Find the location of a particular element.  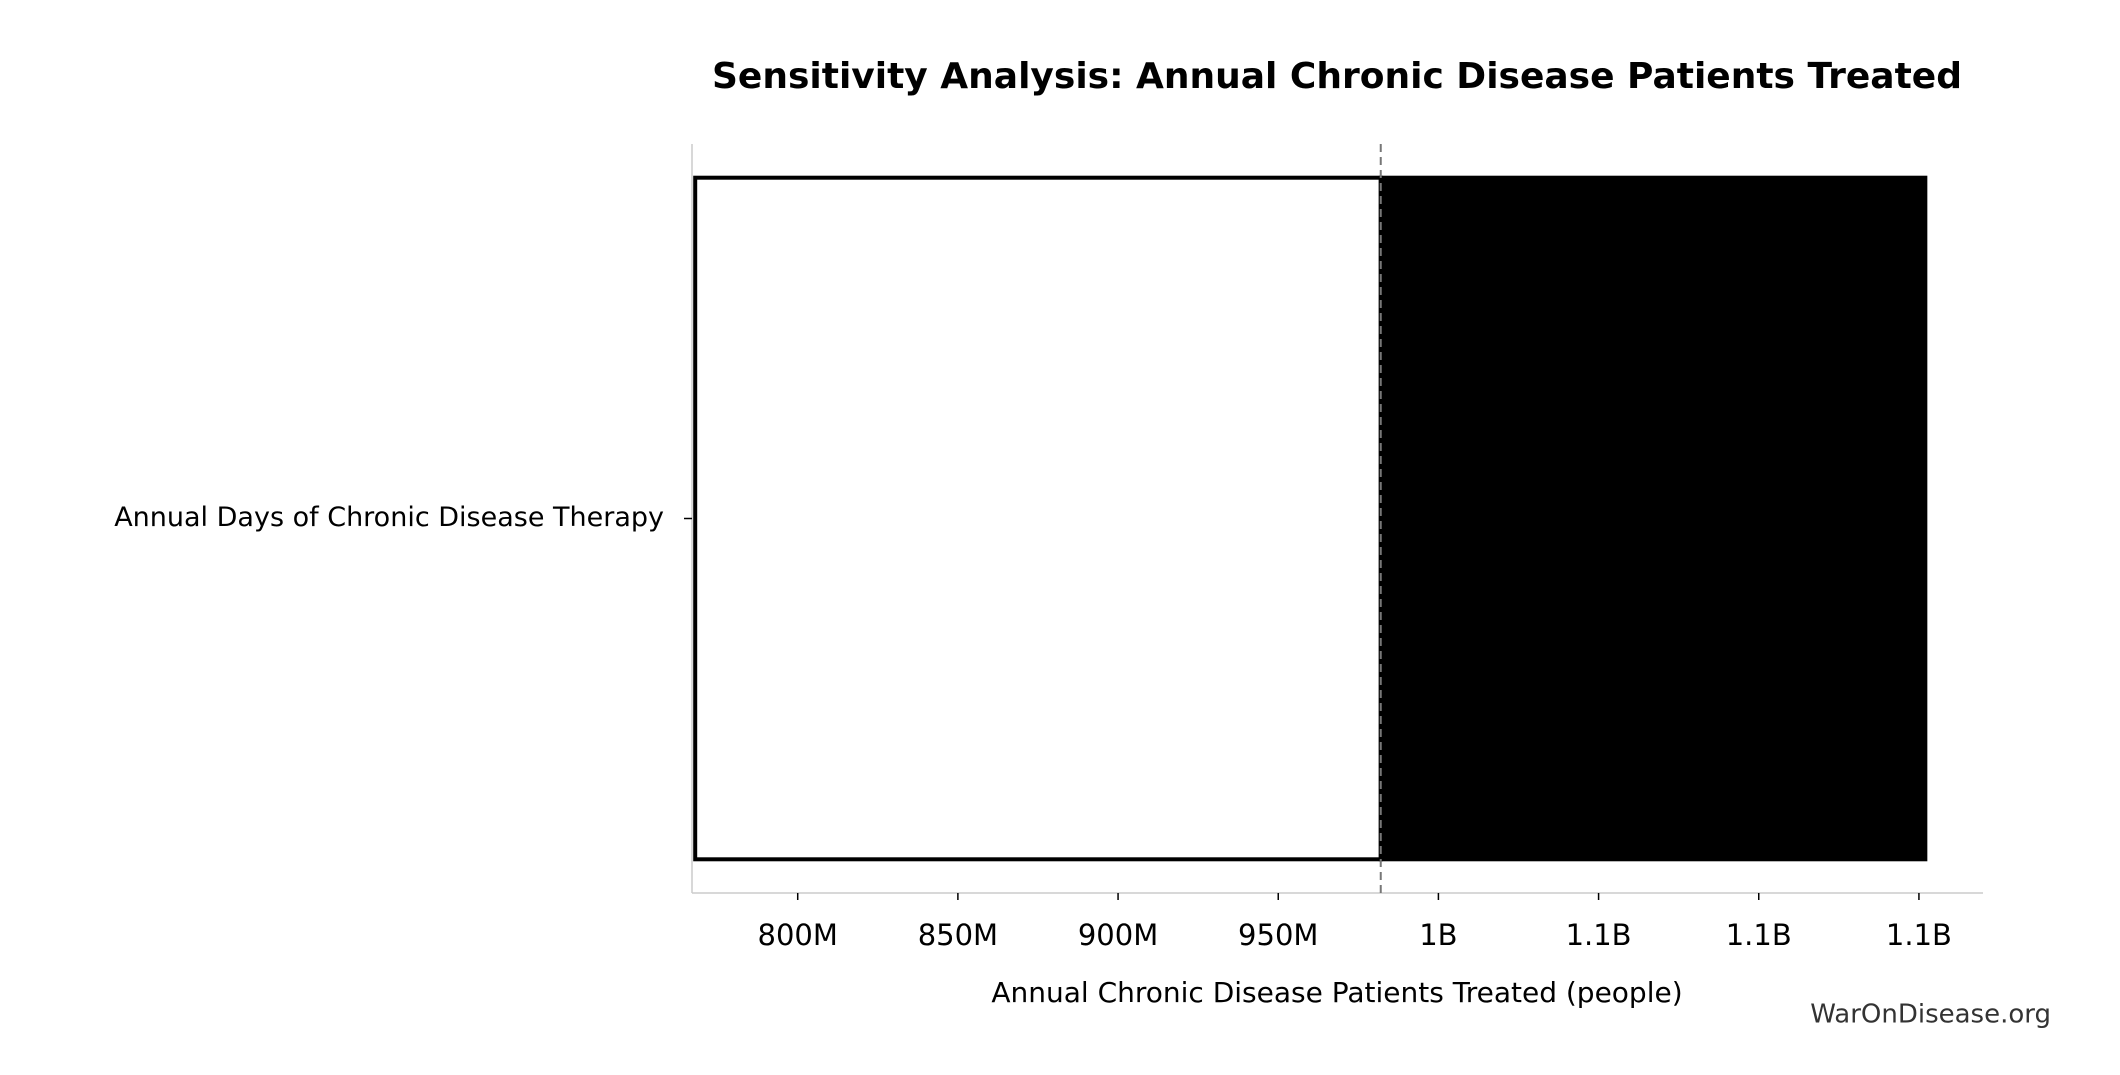

x-tick-label: 850M is located at coordinates (958, 935).